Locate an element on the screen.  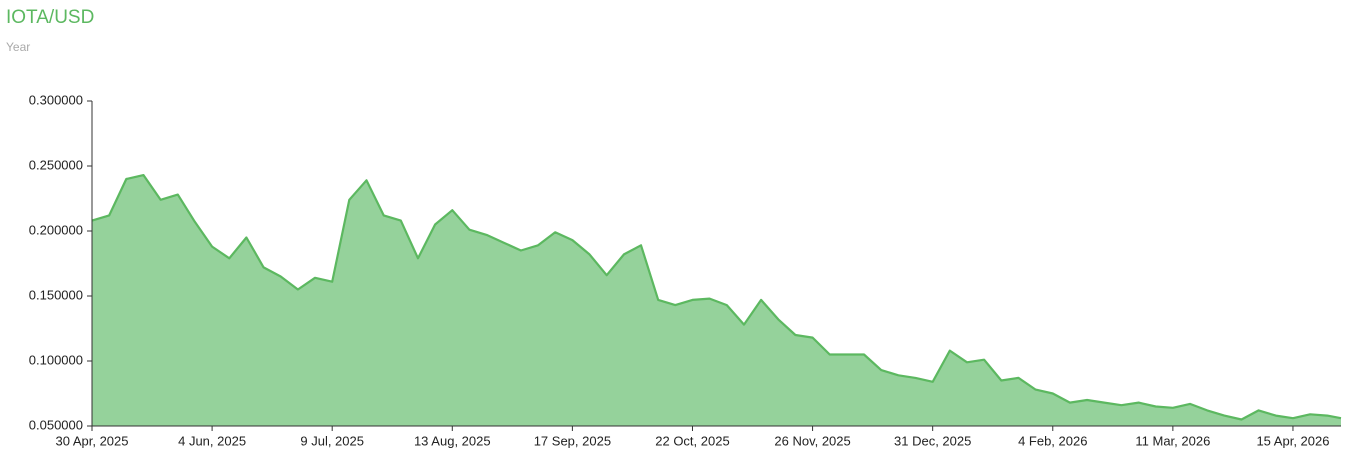
x-tick-label: 15 Apr, 2026 is located at coordinates (1292, 440).